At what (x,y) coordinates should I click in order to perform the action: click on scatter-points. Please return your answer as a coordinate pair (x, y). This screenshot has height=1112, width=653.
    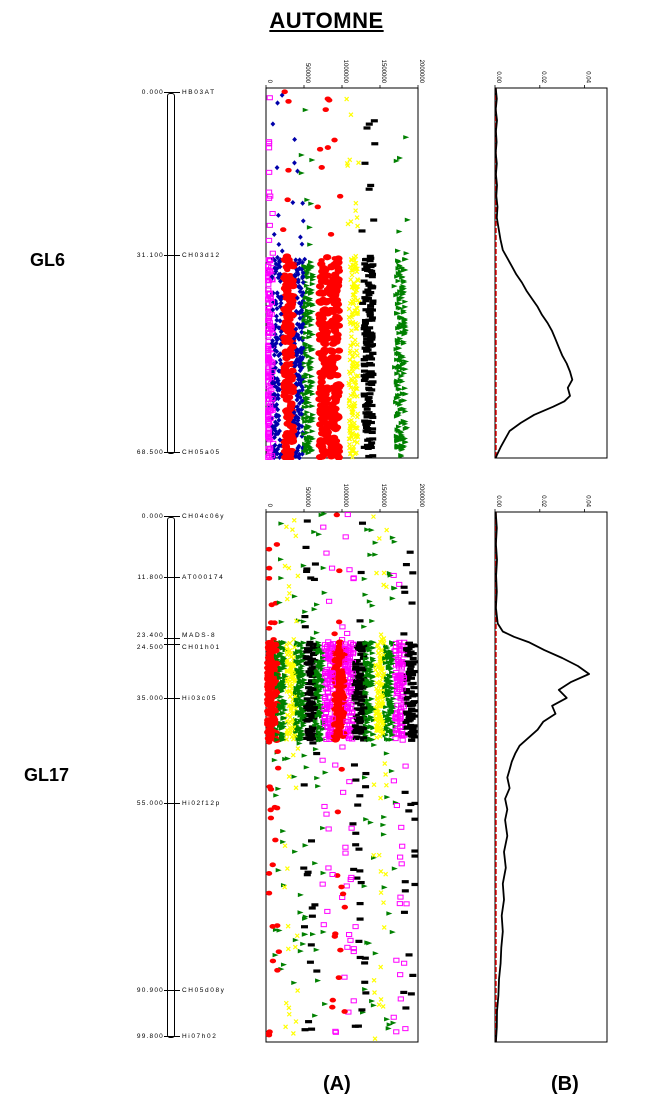
    Looking at the image, I should click on (338, 274).